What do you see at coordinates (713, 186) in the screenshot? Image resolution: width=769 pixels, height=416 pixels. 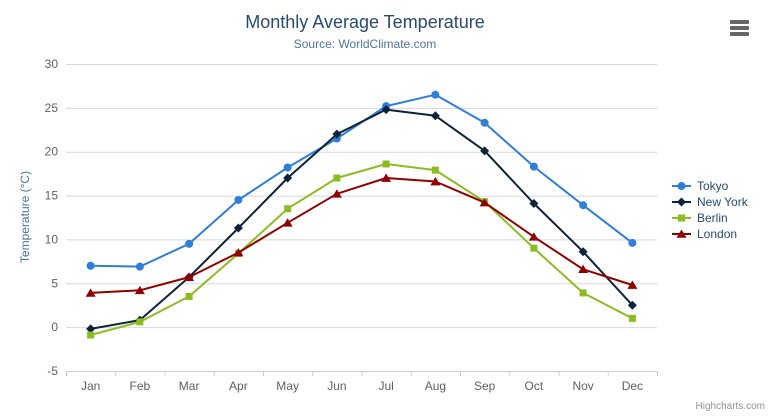 I see `legend-label: Tokyo` at bounding box center [713, 186].